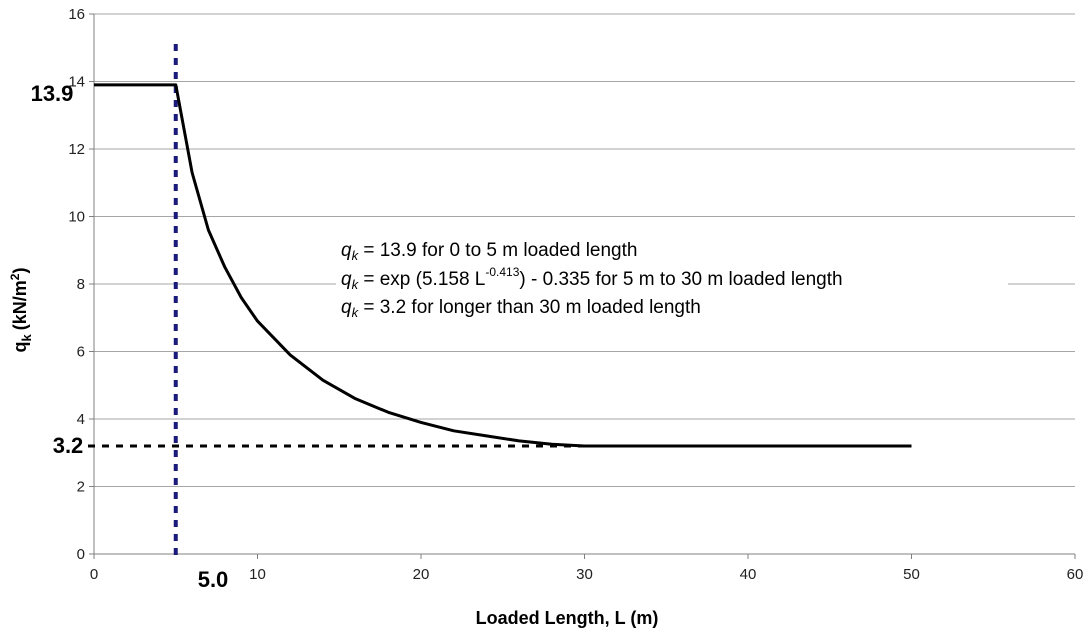 This screenshot has height=634, width=1091. I want to click on x-tick-label-60: 60, so click(1075, 574).